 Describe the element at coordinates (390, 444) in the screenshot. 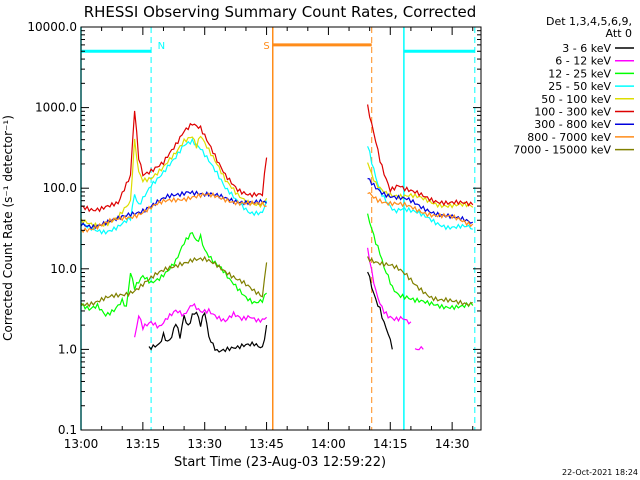

I see `x-tick-label-5: 14:15` at that location.